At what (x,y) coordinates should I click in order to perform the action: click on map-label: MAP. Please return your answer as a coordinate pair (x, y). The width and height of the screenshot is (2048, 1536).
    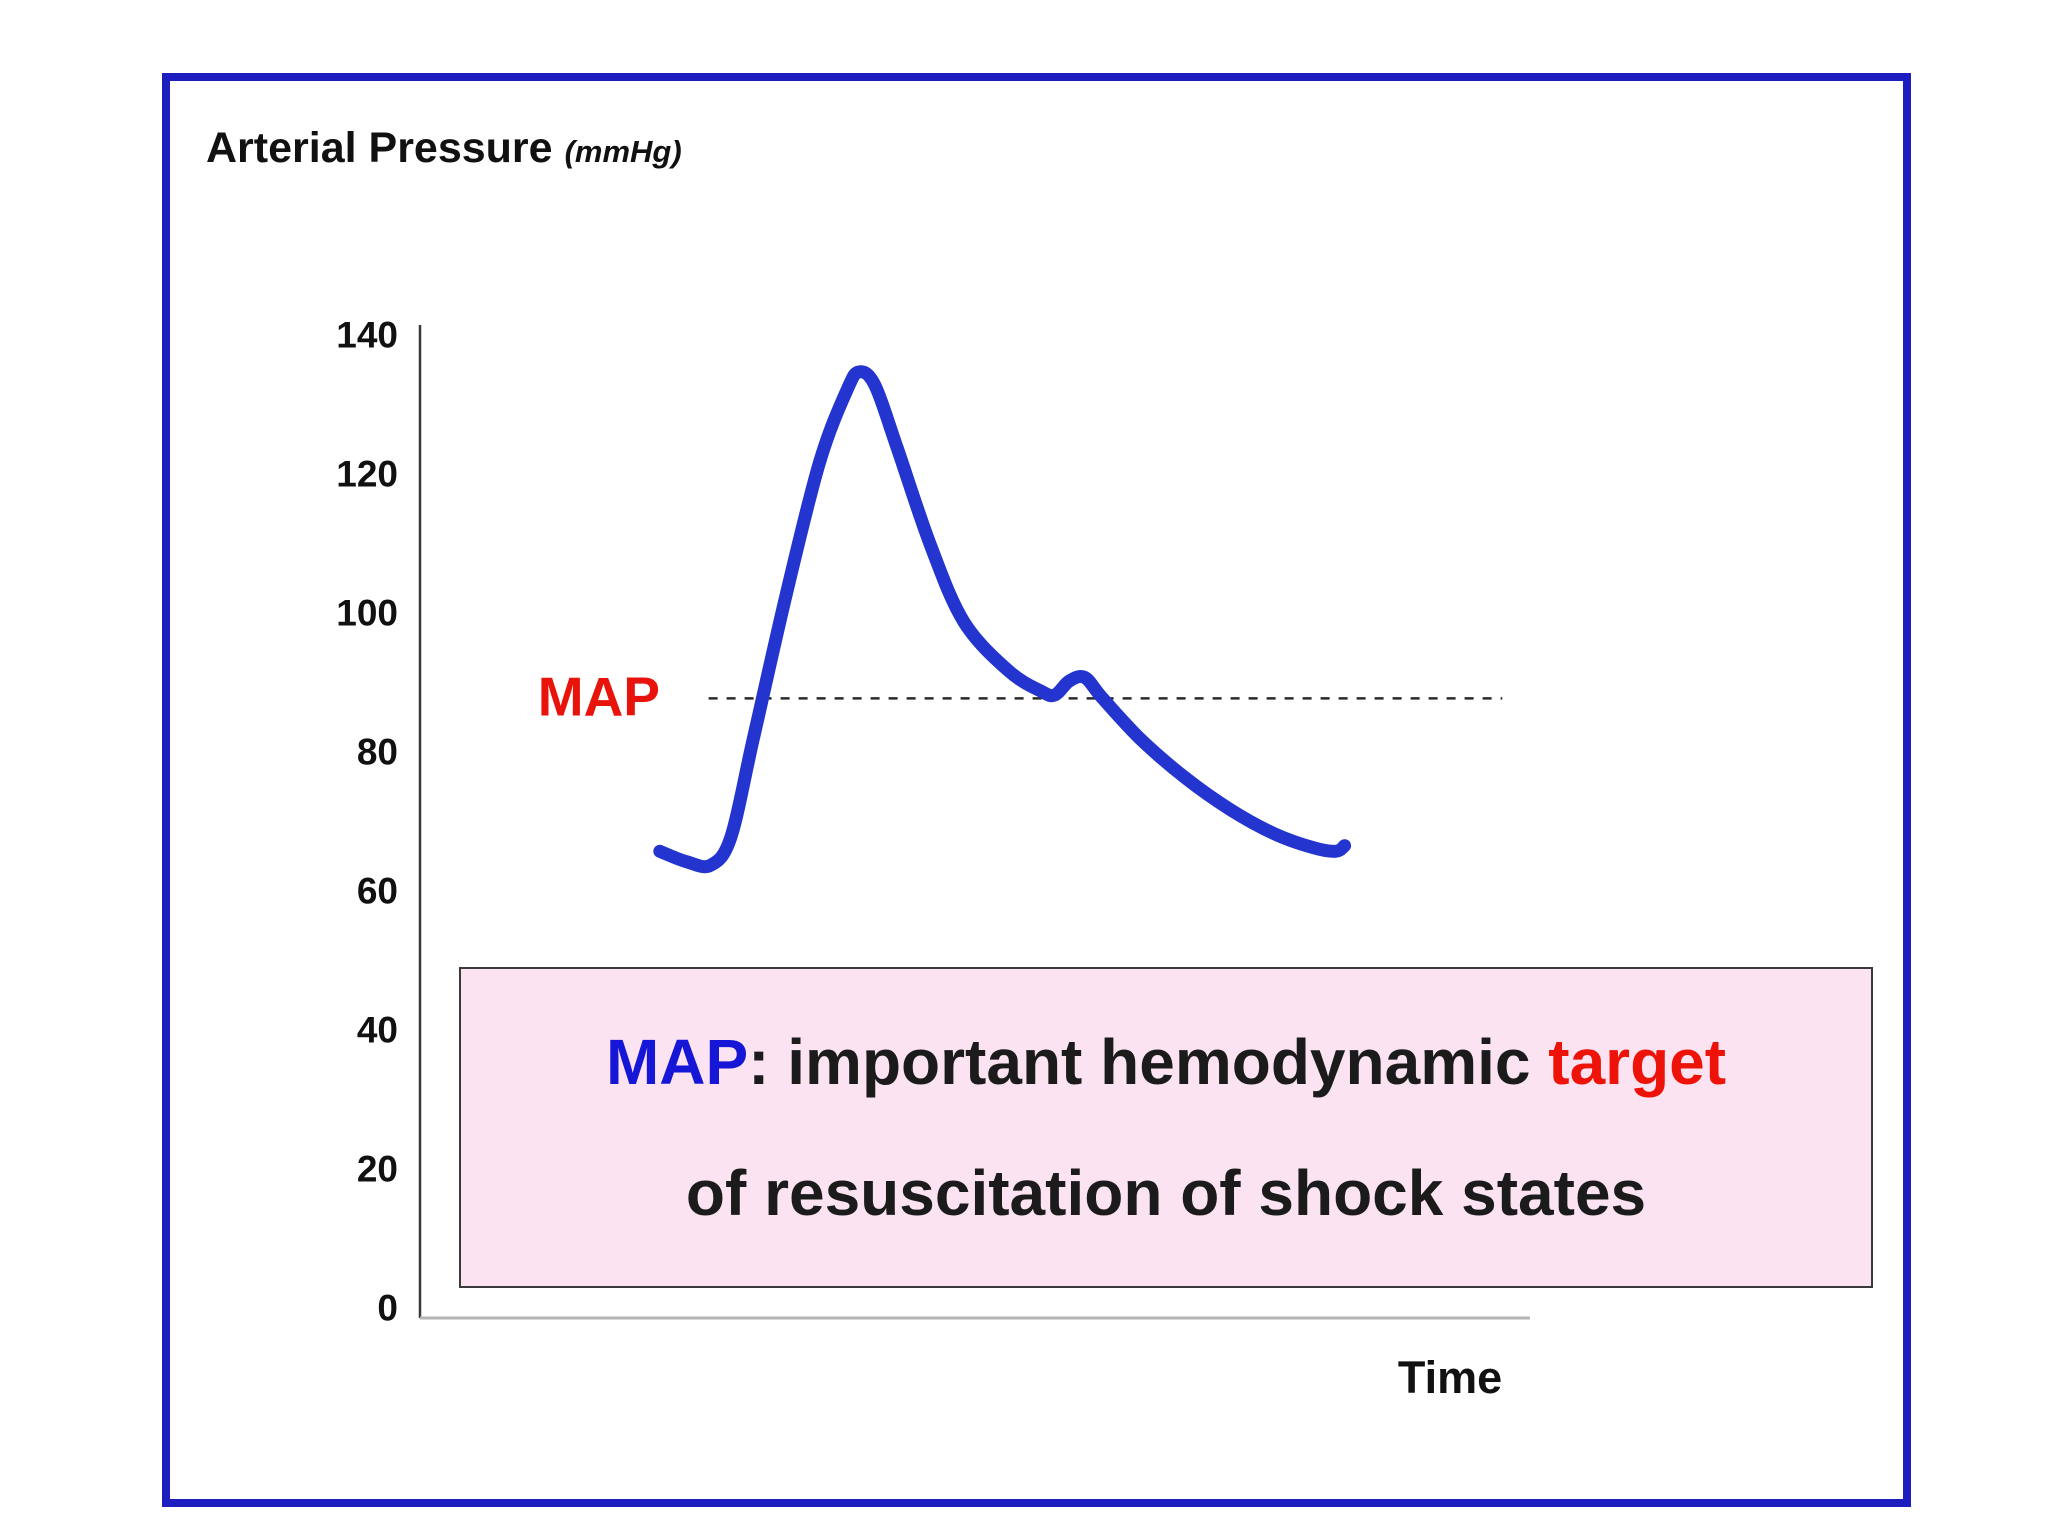
    Looking at the image, I should click on (598, 697).